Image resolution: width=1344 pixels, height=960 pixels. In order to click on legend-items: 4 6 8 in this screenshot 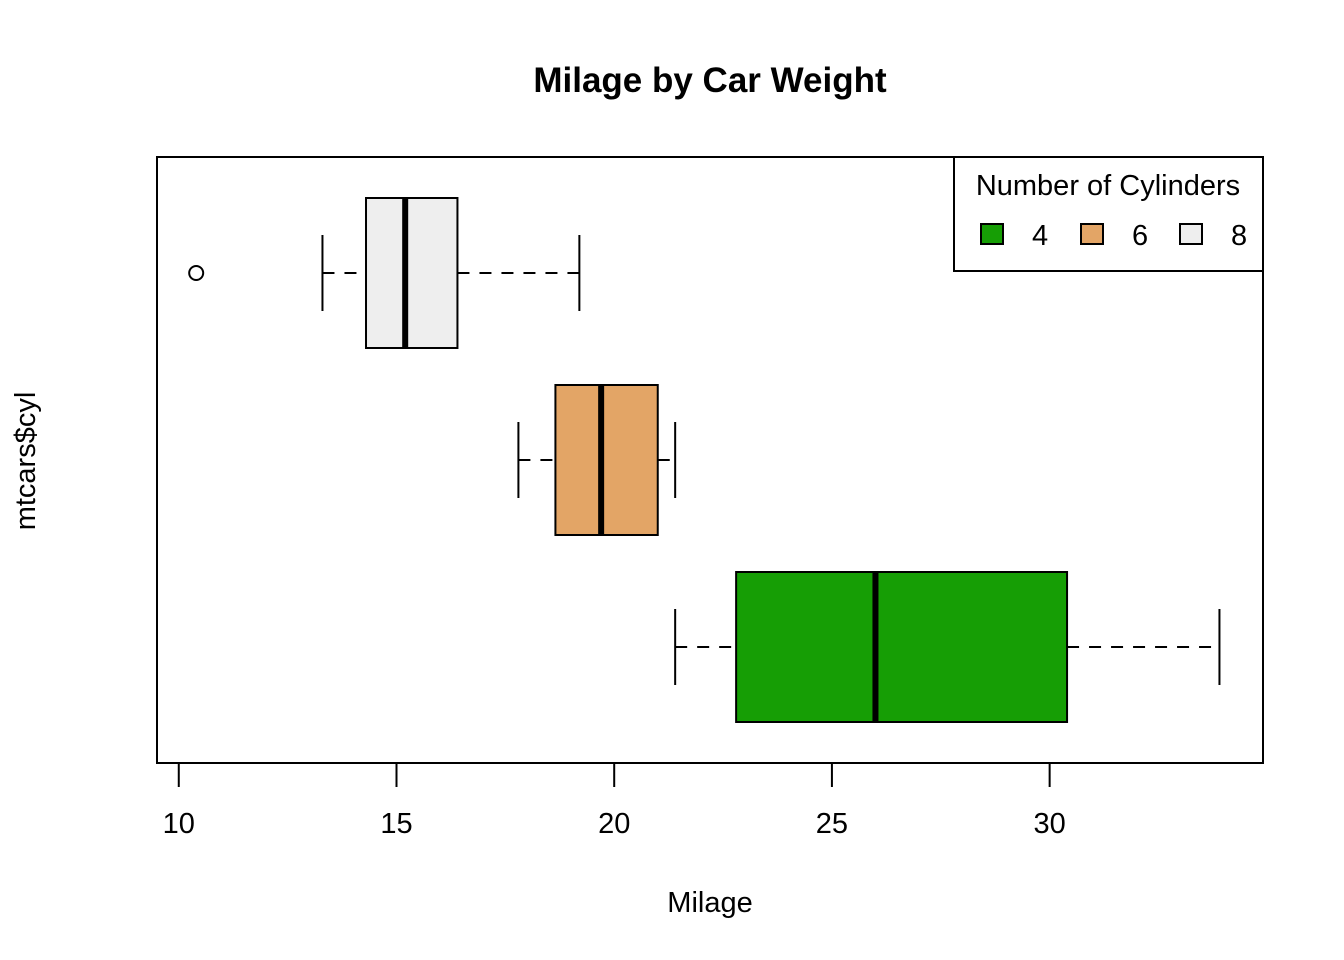, I will do `click(1113, 236)`.